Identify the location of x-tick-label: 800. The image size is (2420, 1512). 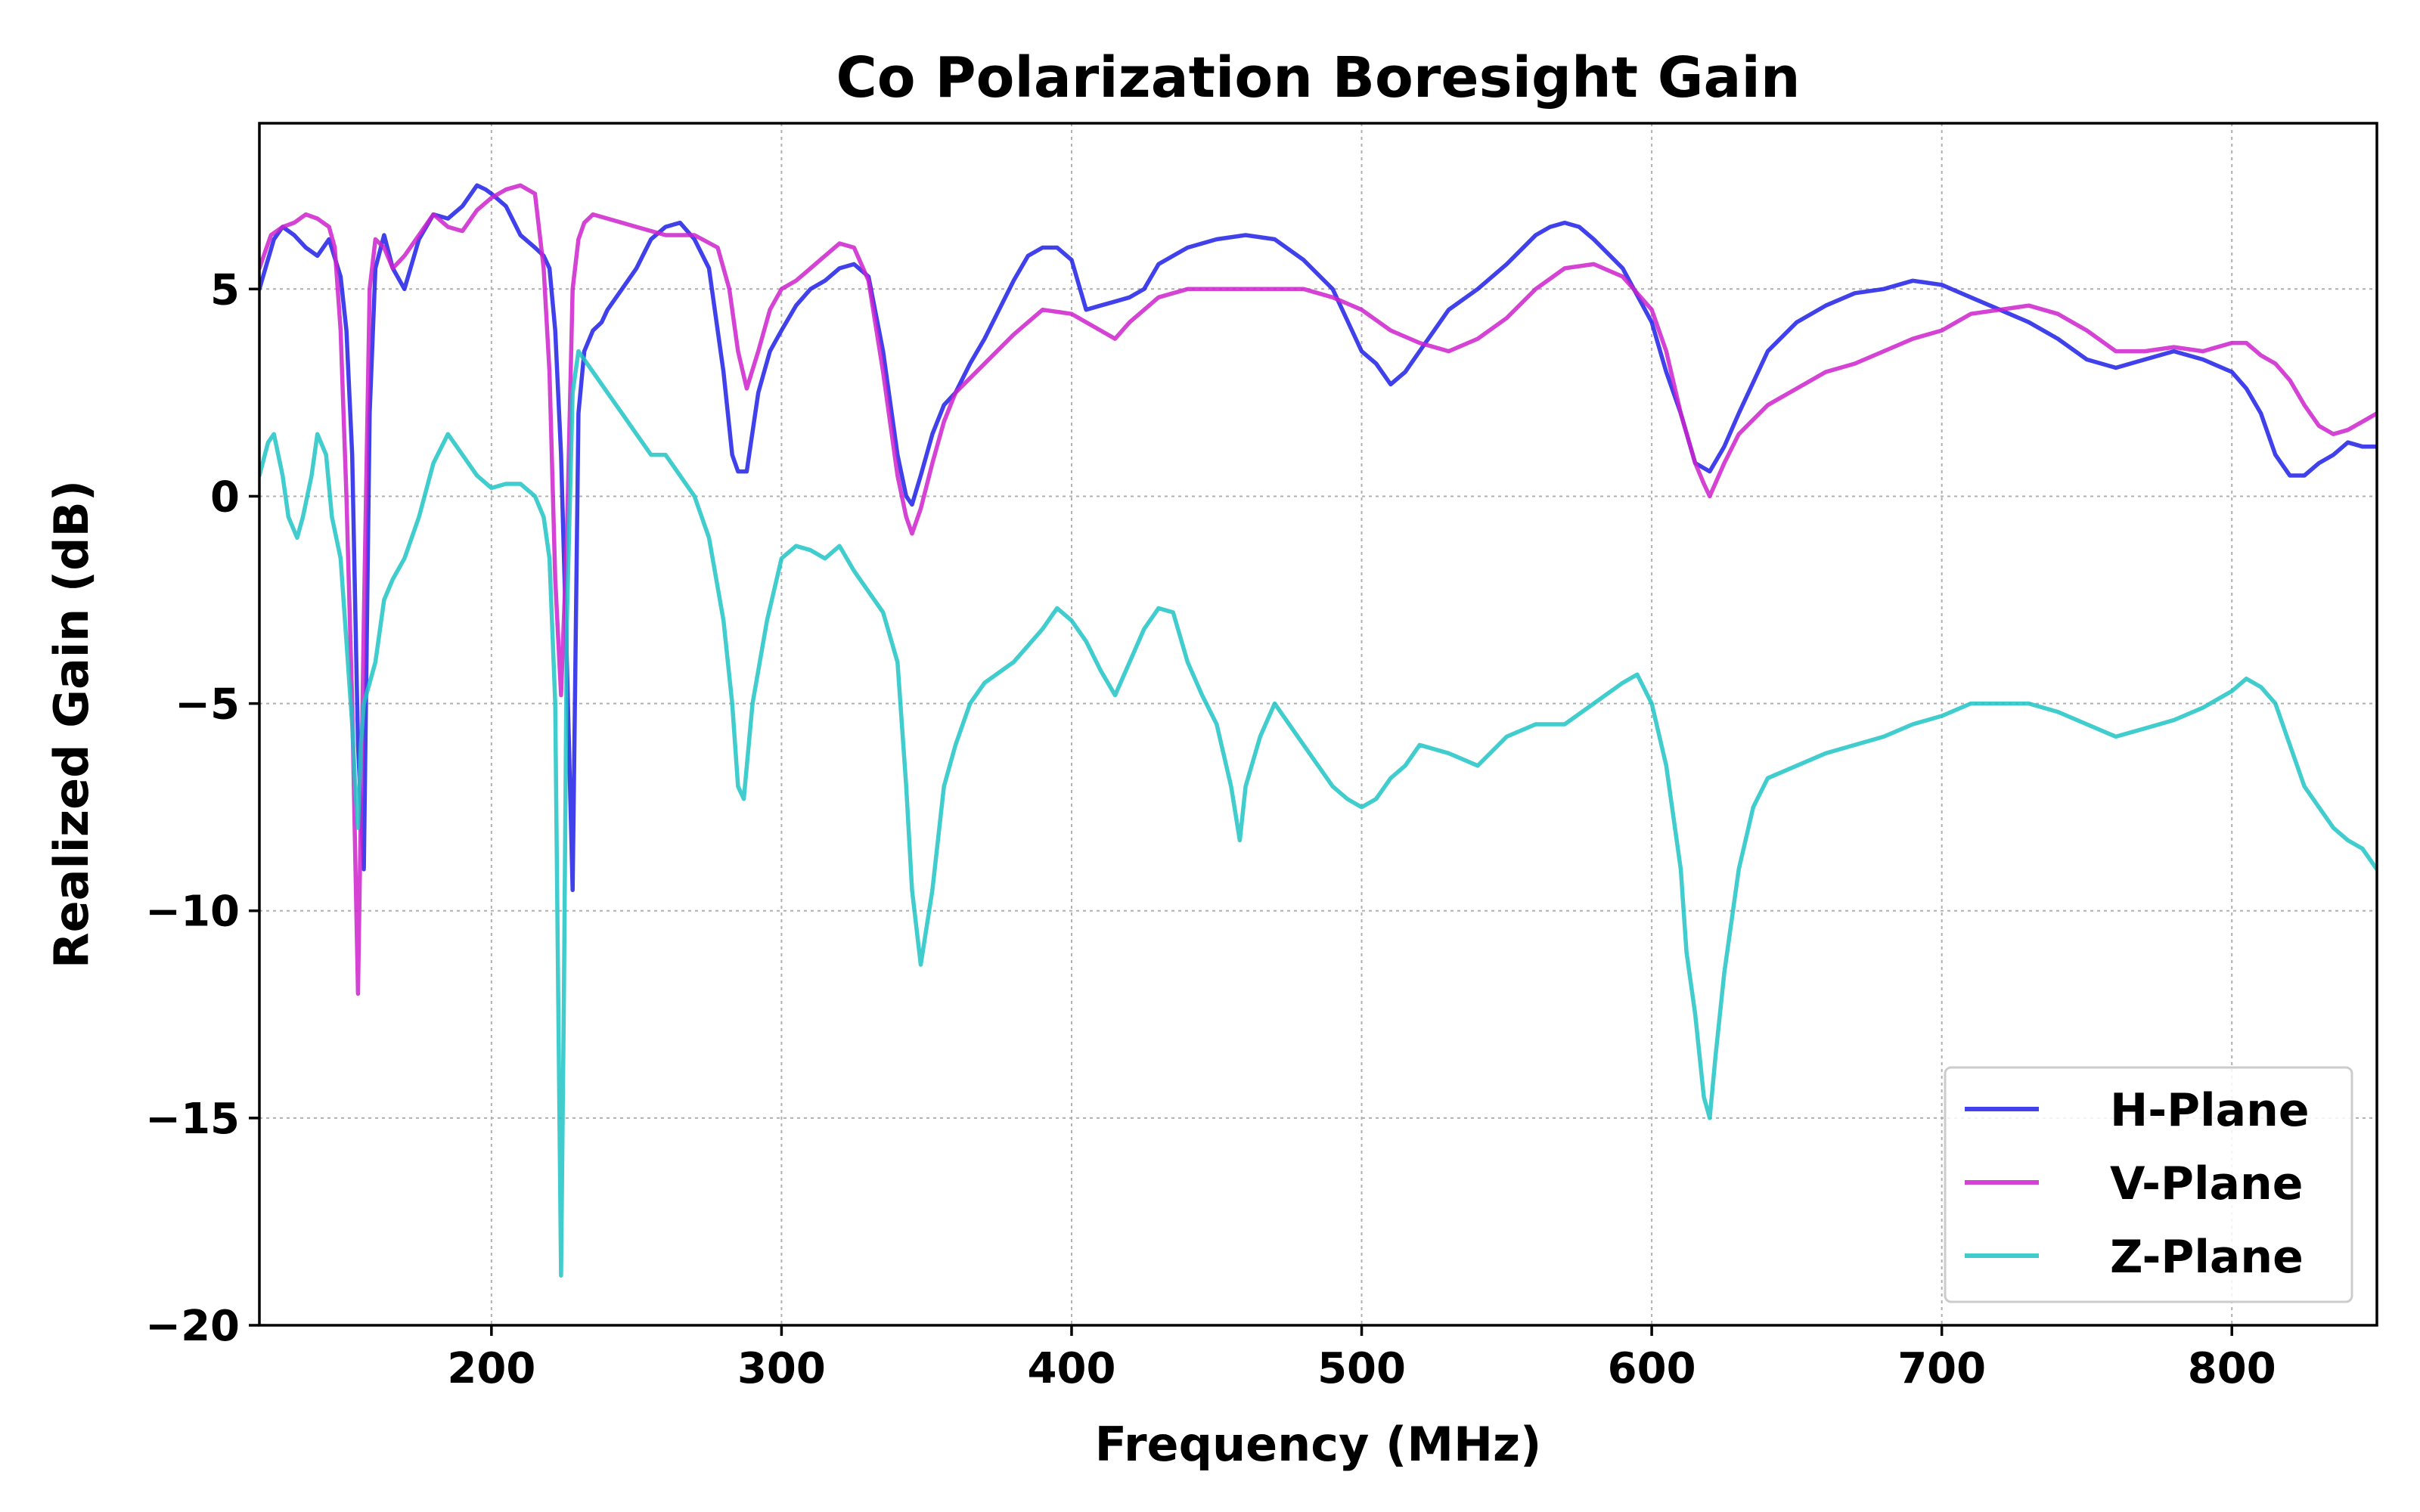
(2232, 1368).